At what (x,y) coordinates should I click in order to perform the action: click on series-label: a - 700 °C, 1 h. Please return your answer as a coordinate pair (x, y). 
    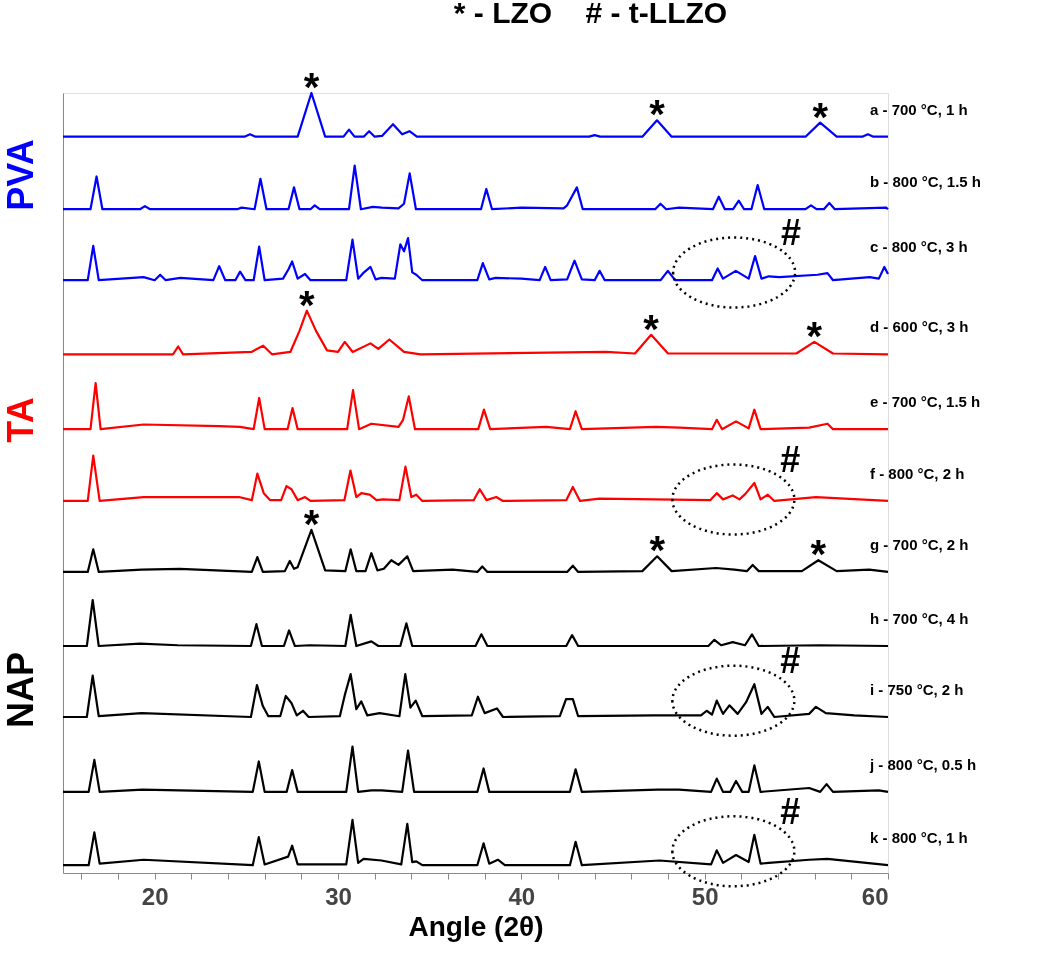
    Looking at the image, I should click on (919, 109).